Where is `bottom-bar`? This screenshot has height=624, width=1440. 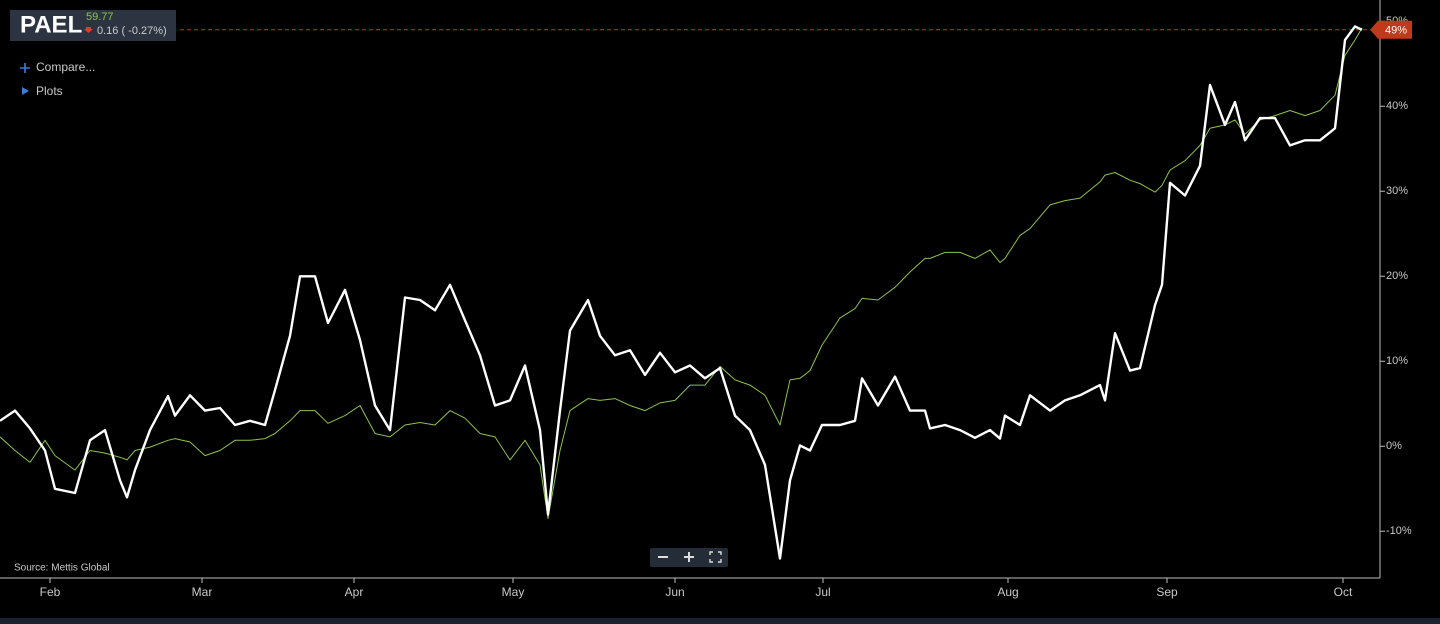
bottom-bar is located at coordinates (720, 621).